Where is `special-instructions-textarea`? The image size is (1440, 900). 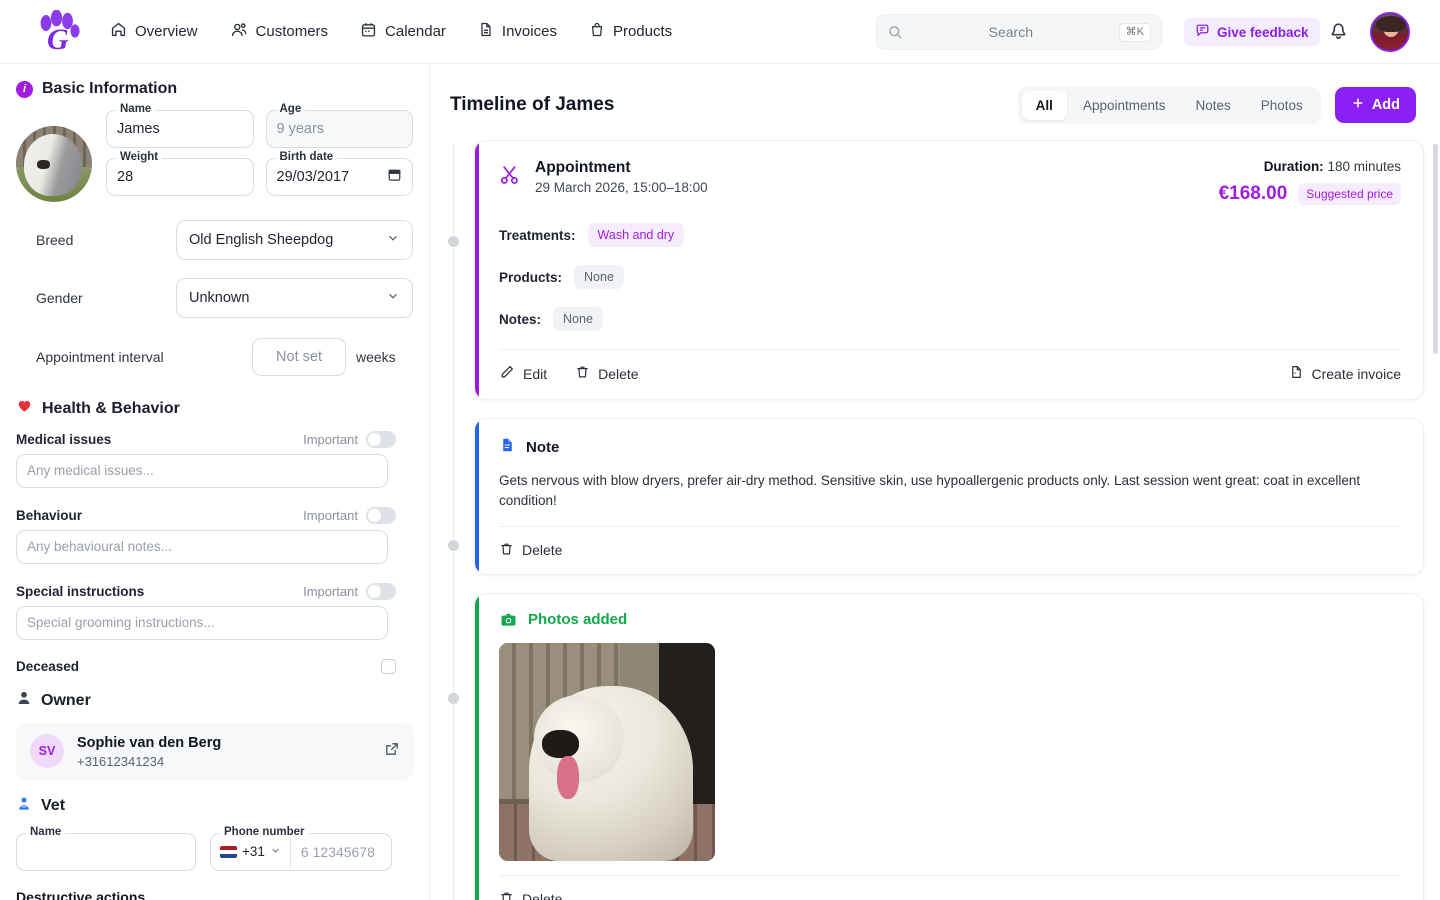
special-instructions-textarea is located at coordinates (202, 623).